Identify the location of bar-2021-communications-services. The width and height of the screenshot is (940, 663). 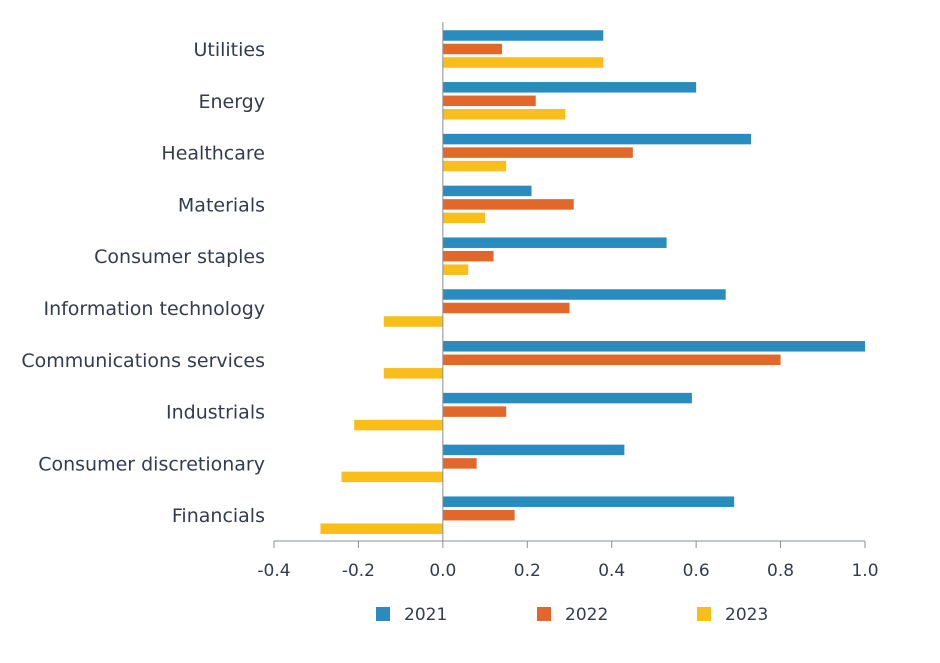
(653, 346).